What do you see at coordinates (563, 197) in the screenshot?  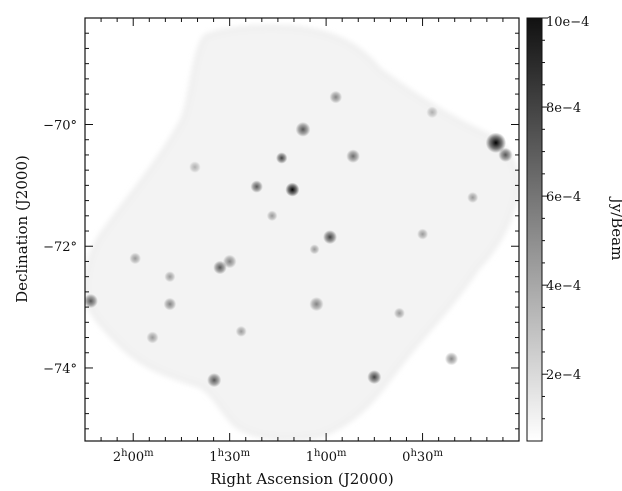 I see `colorbar-tick-label: 6e−4` at bounding box center [563, 197].